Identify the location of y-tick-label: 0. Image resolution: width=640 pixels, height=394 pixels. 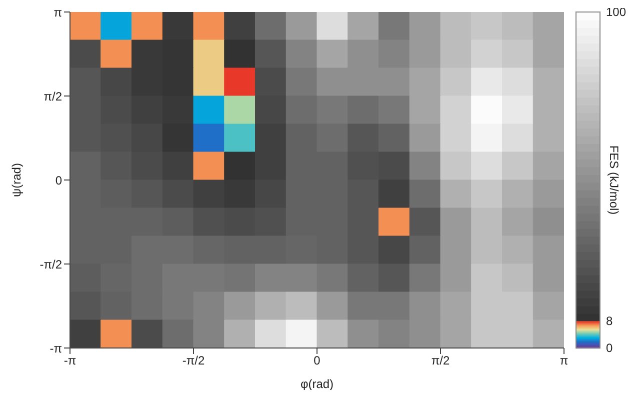
(58, 180).